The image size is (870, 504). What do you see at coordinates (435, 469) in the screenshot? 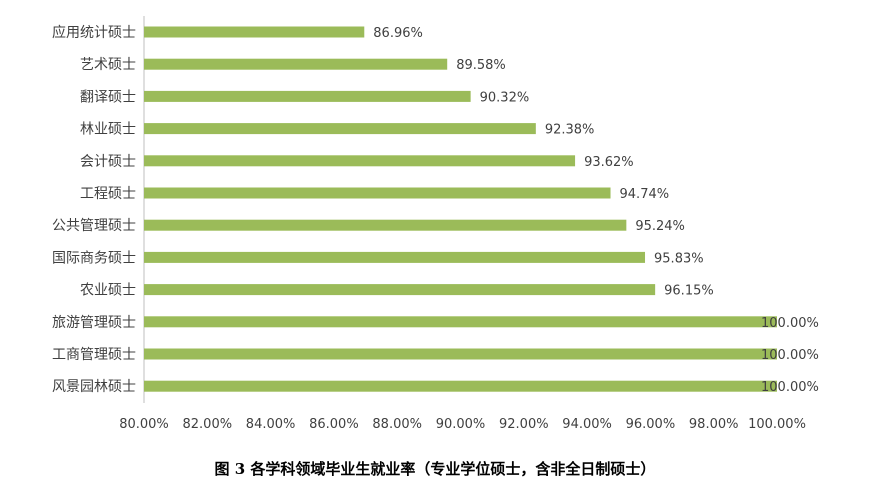
I see `figure-caption: 图 3 各学科领域毕业生就业率（专业学位硕士，含非全日制硕士）` at bounding box center [435, 469].